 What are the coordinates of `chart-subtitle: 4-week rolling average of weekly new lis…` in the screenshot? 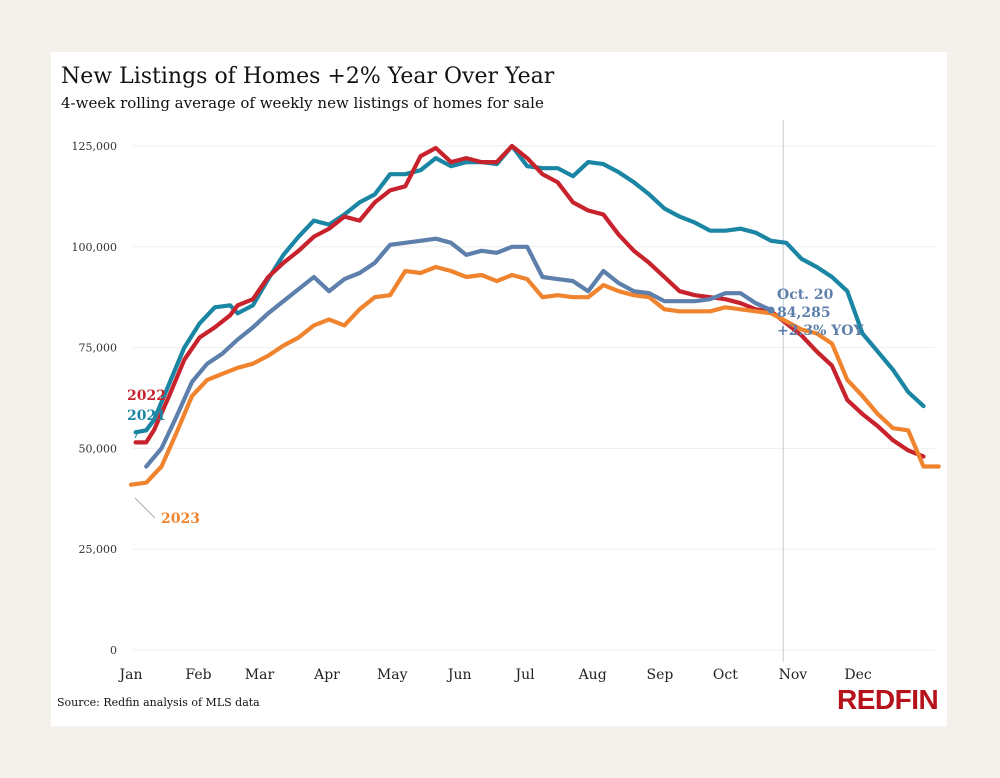 It's located at (302, 103).